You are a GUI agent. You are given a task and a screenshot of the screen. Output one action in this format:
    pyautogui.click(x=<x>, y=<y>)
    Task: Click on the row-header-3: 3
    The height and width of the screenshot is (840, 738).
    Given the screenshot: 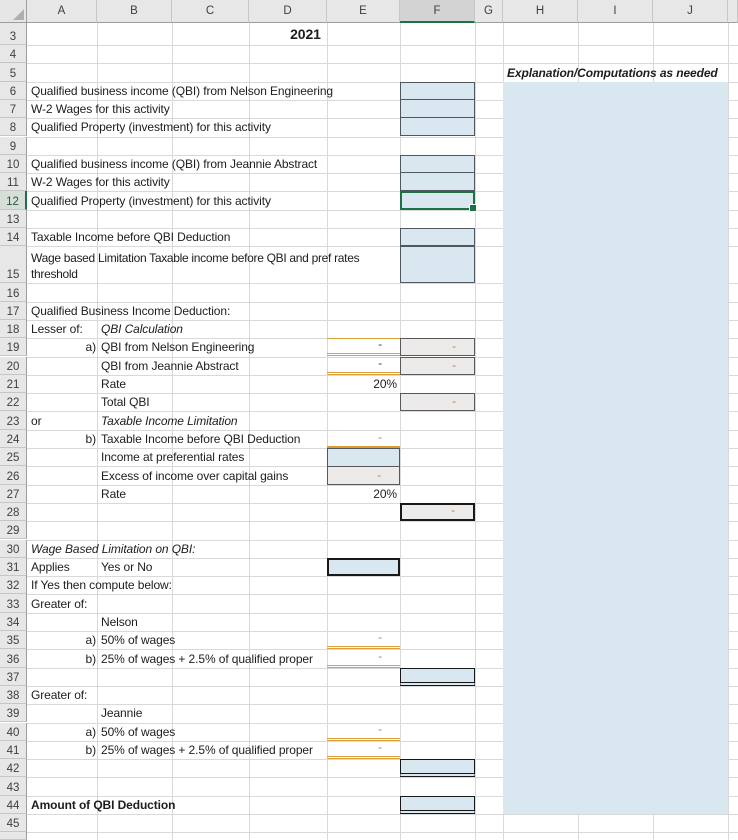 What is the action you would take?
    pyautogui.click(x=13, y=34)
    